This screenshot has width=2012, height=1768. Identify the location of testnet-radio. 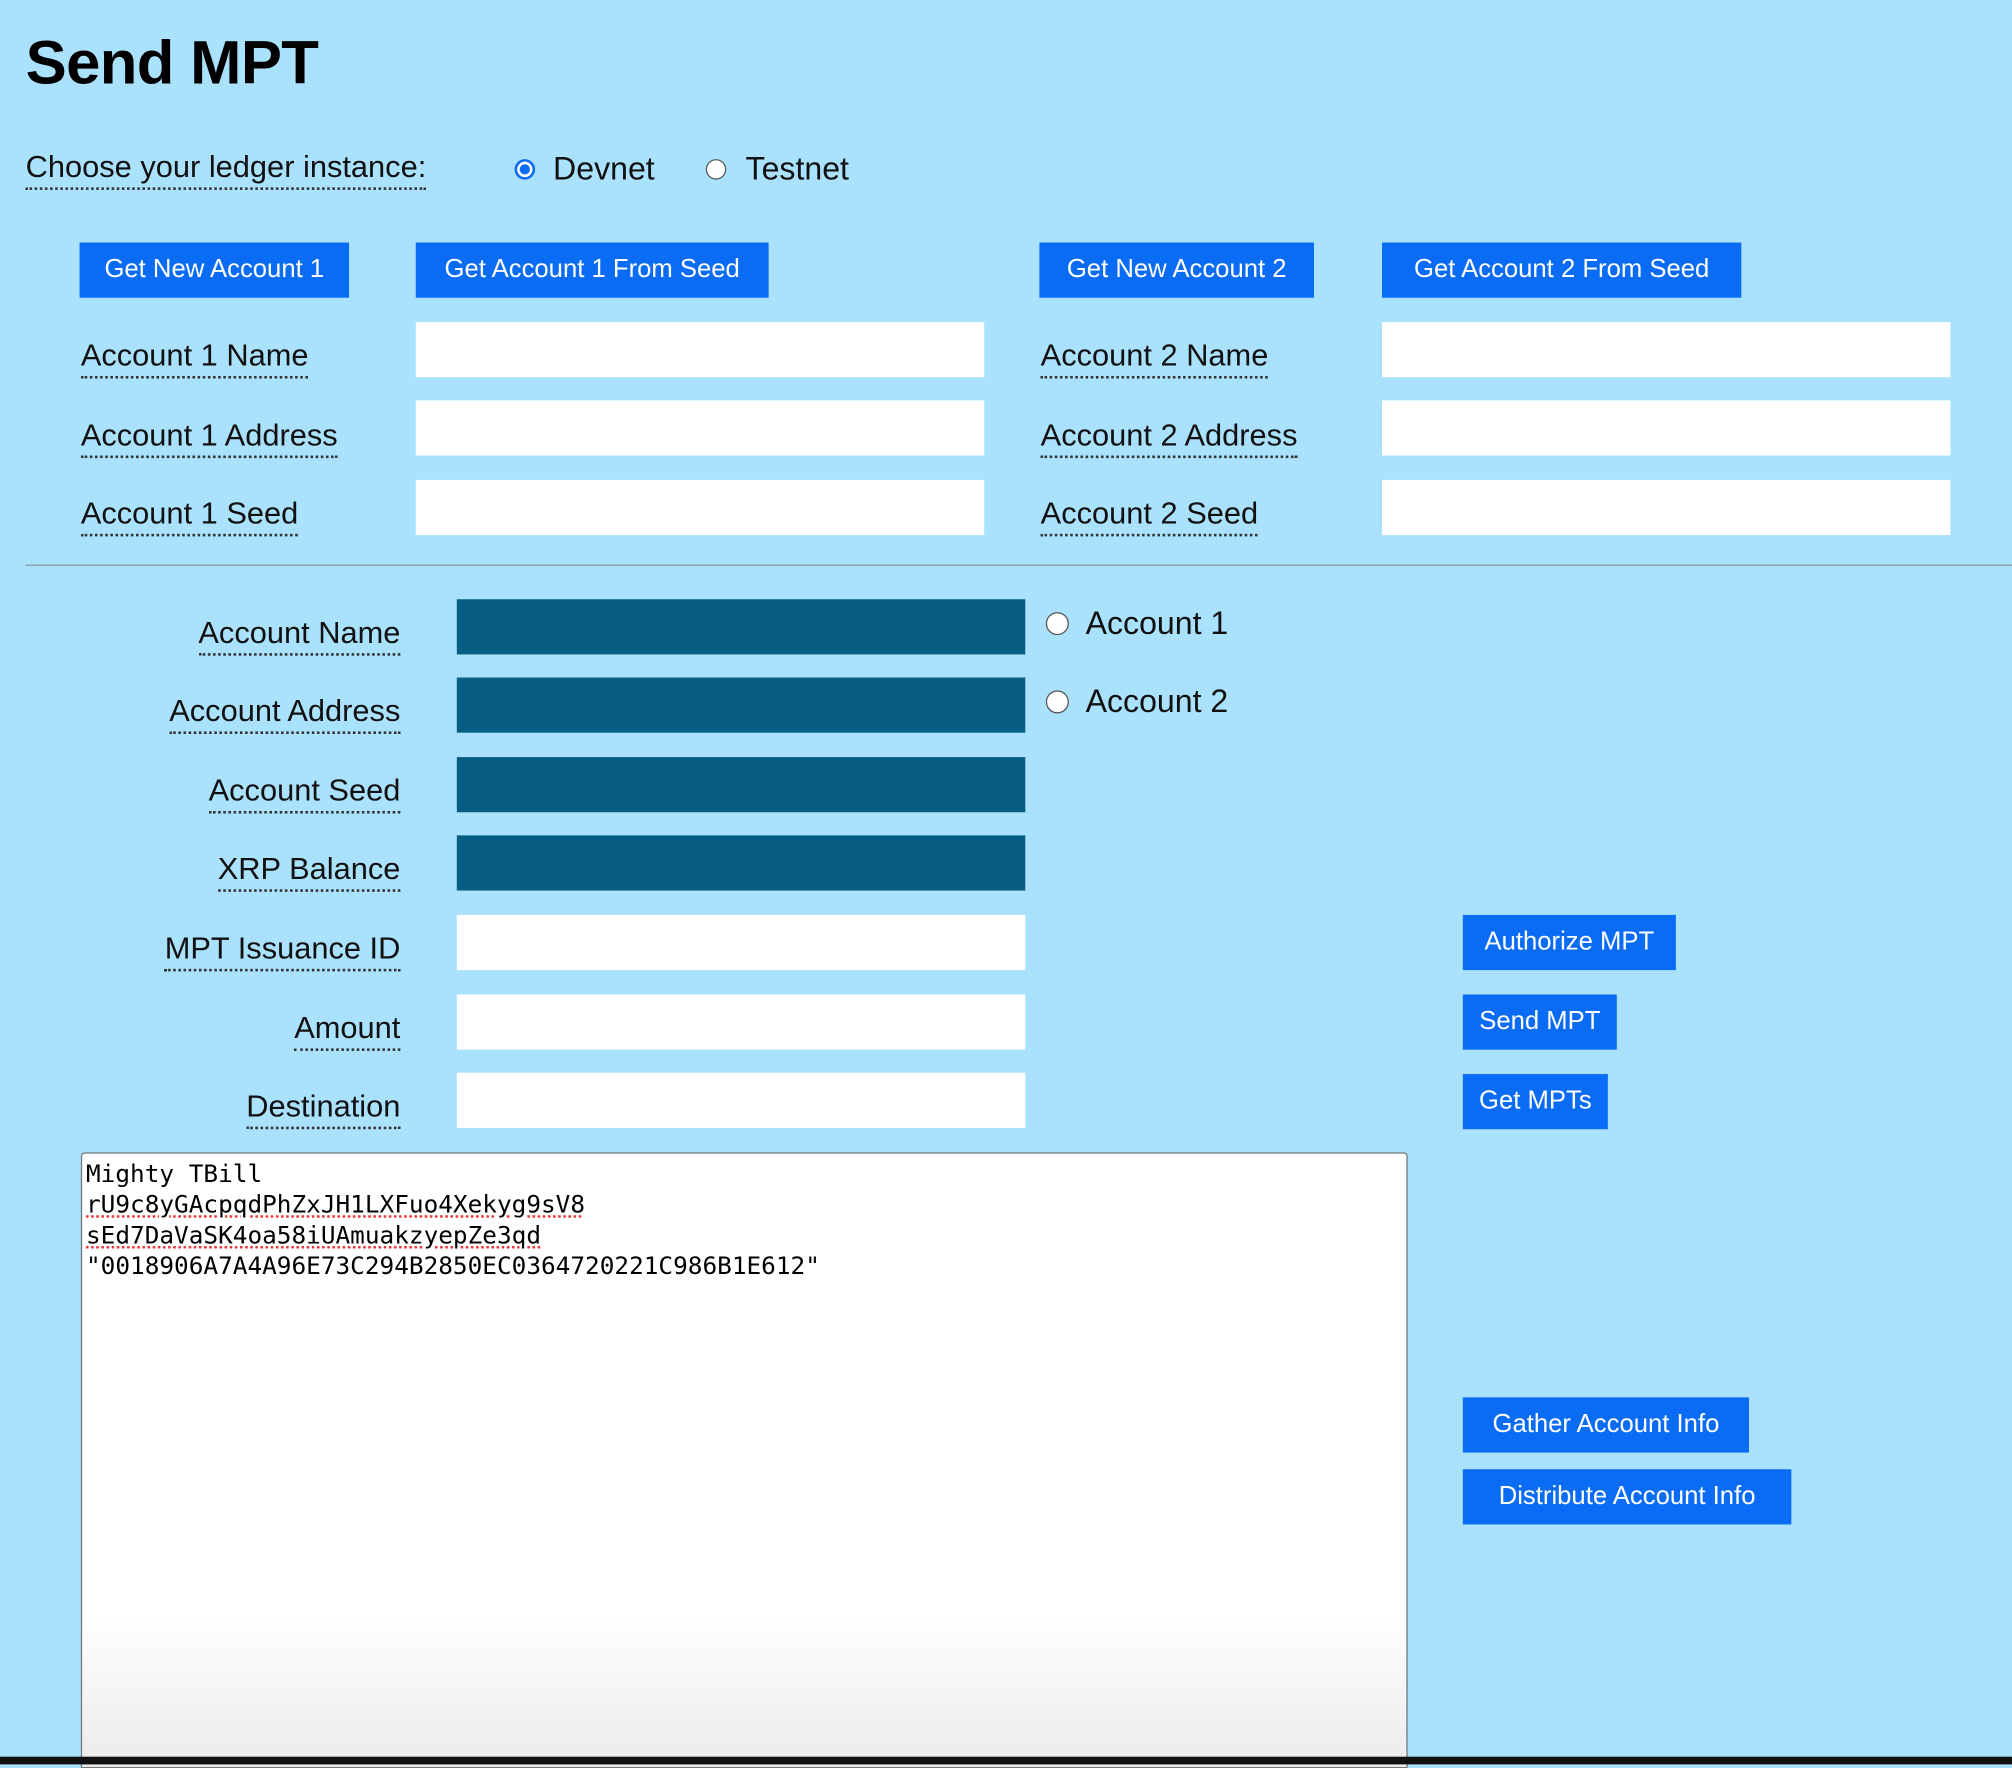
(716, 169).